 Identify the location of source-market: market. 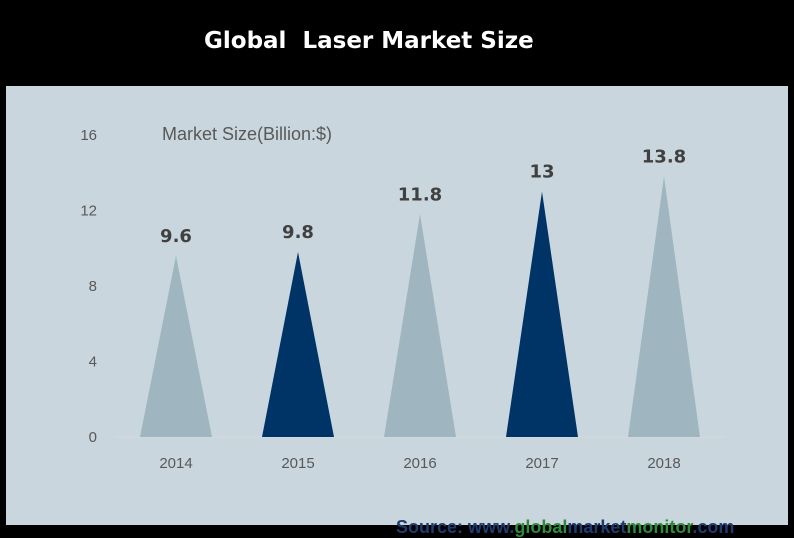
(597, 527).